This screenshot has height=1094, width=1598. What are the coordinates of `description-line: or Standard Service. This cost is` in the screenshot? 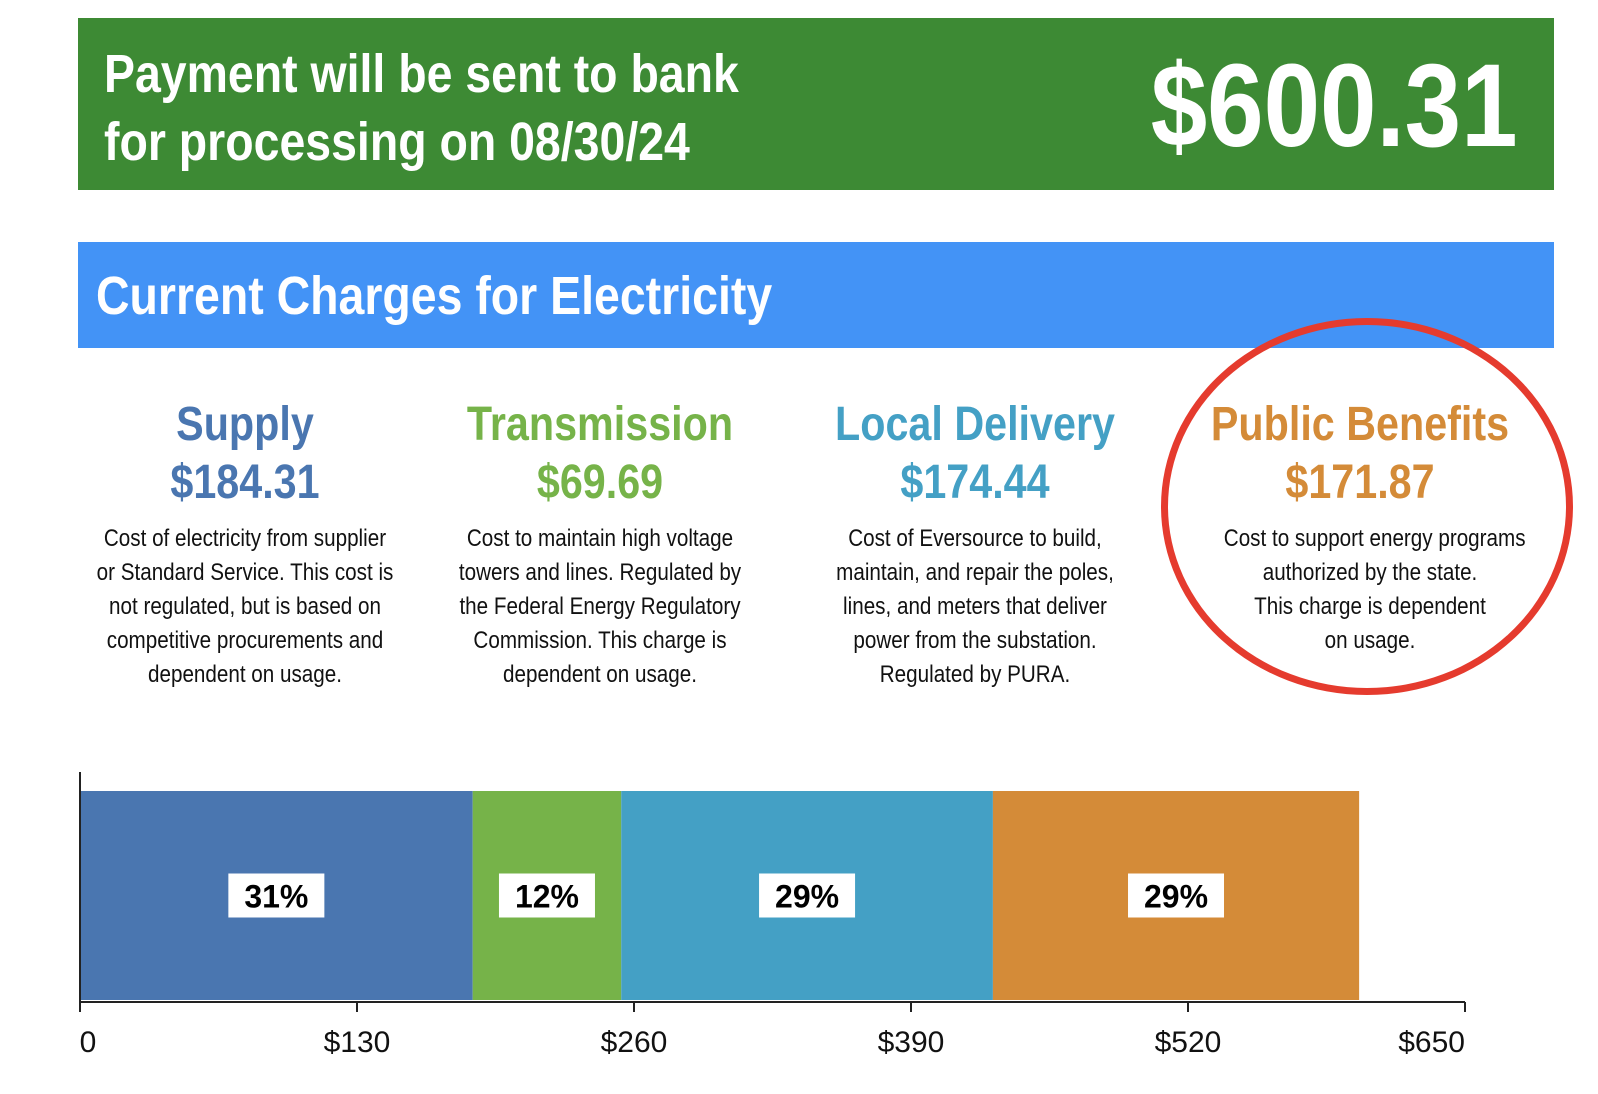 It's located at (245, 572).